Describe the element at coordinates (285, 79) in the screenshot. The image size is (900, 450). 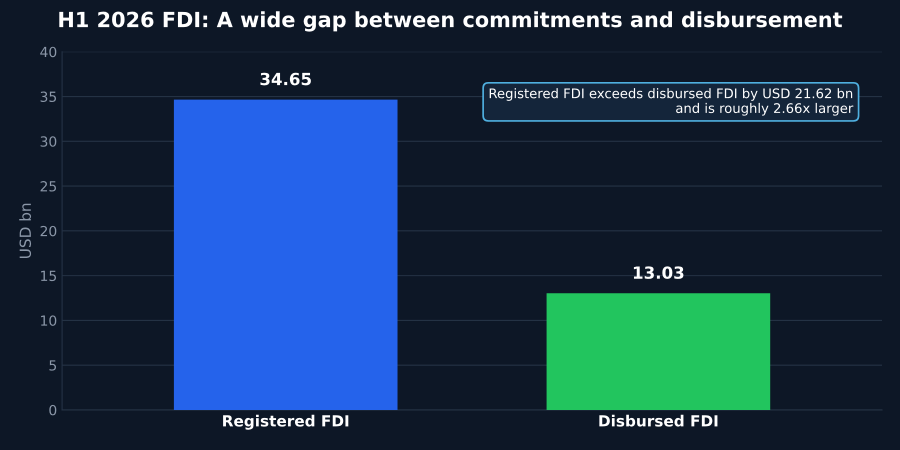
I see `data-label: 34.65` at that location.